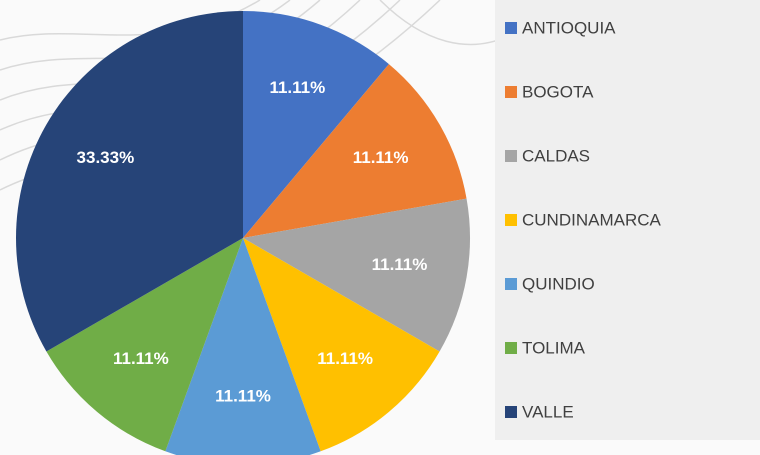 The image size is (760, 455). I want to click on legend-label: VALLE, so click(548, 411).